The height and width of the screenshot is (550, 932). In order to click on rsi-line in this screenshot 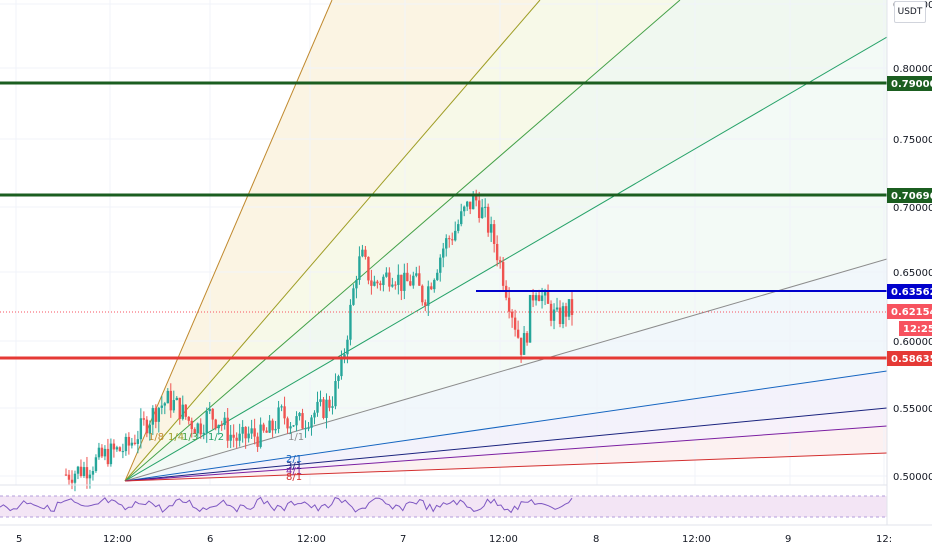, I will do `click(286, 505)`.